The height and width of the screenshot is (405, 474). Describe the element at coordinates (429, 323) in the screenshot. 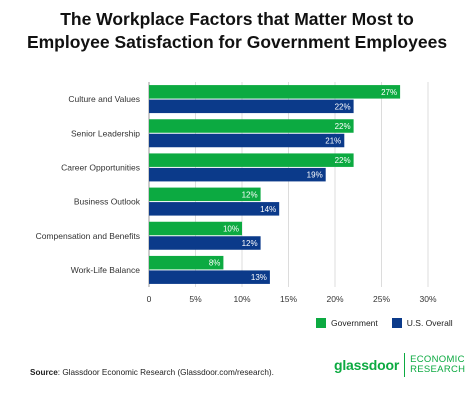

I see `legend-label-us-overall: U.S. Overall` at that location.